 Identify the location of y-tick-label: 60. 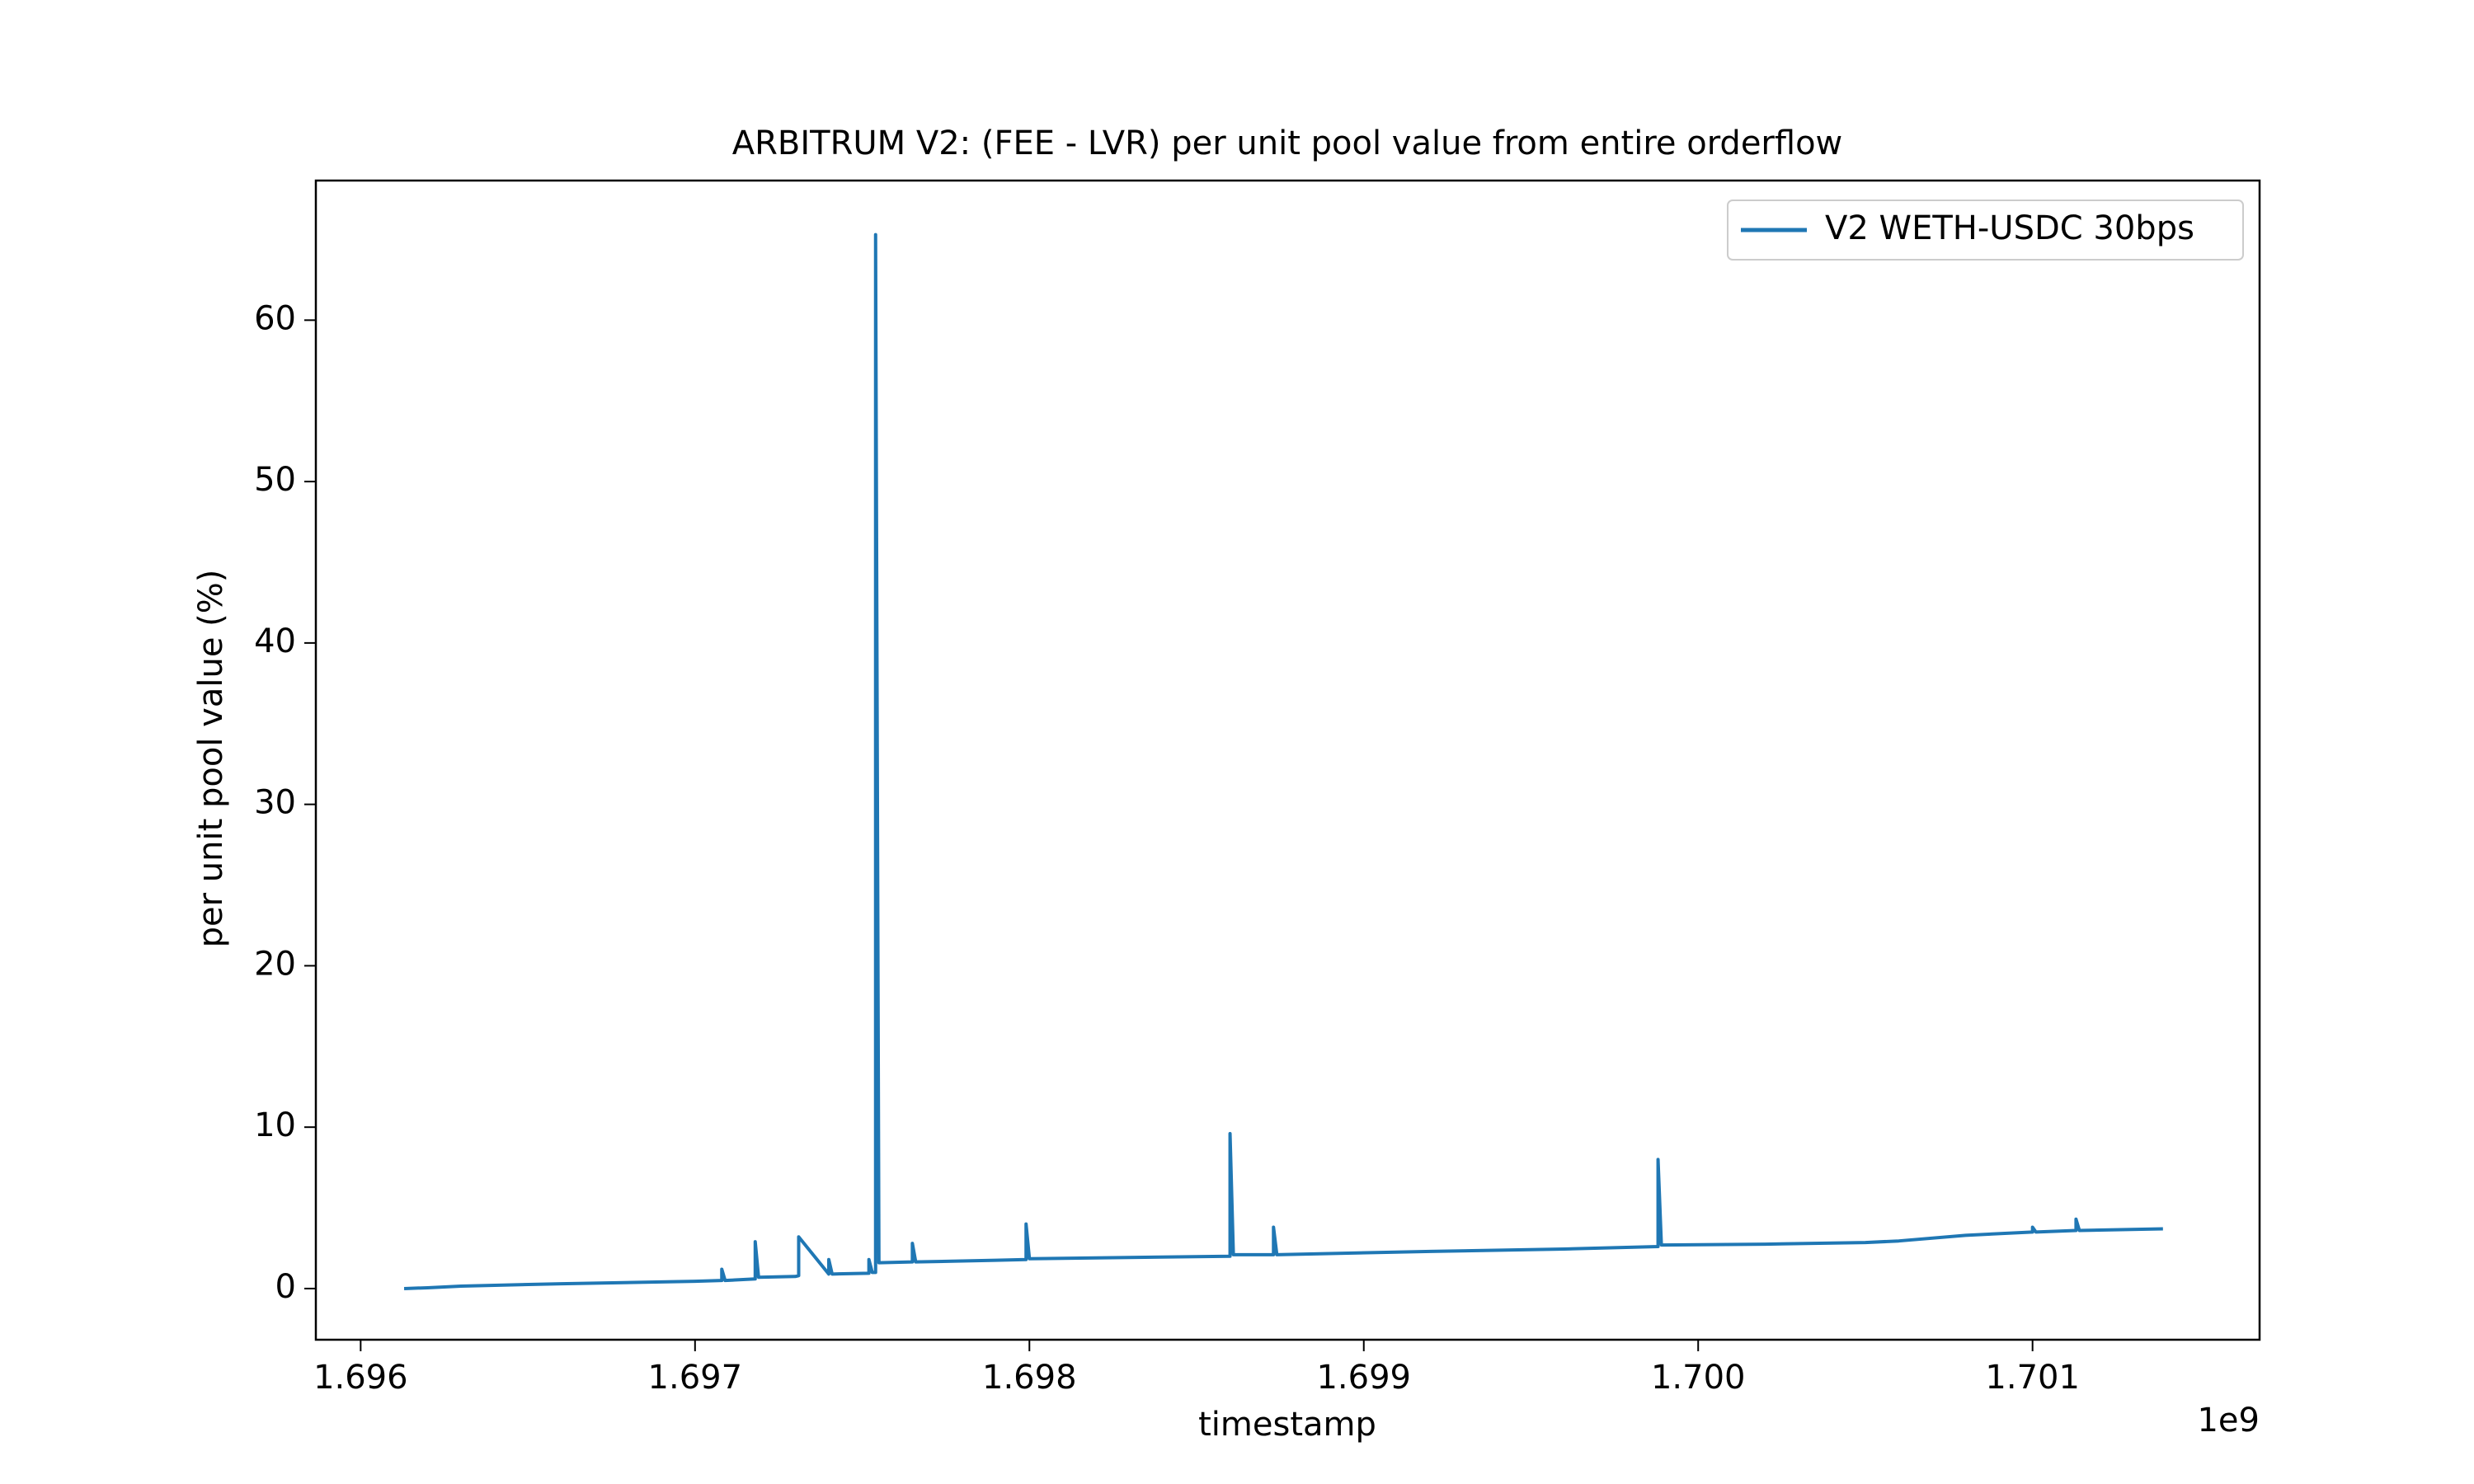
(275, 318).